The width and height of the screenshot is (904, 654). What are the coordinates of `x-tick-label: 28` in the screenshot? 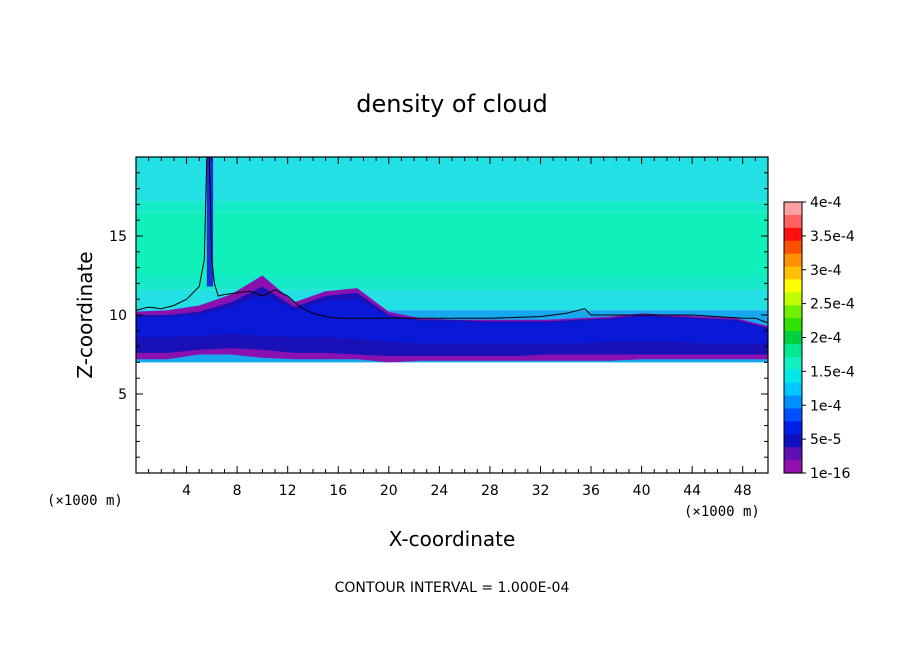 It's located at (490, 491).